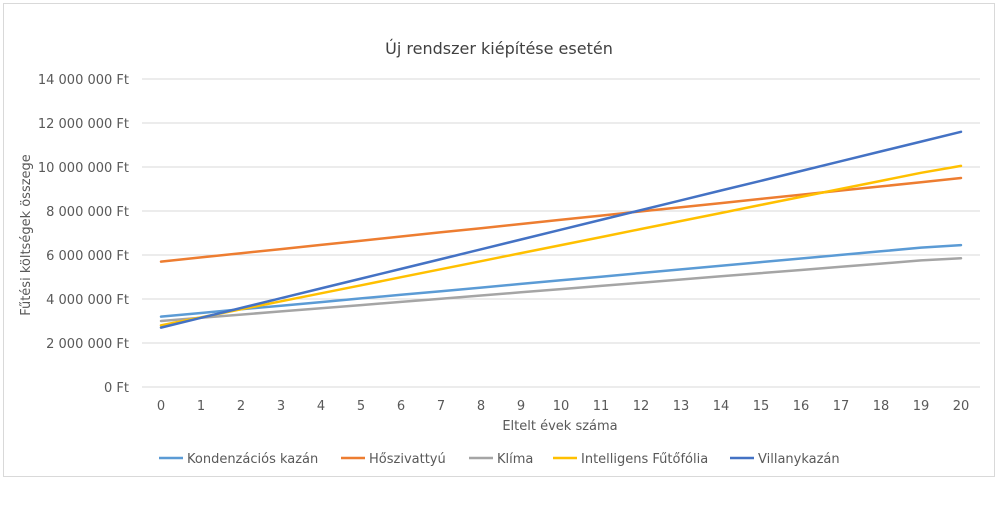 The width and height of the screenshot is (1000, 509). I want to click on legend-label: Klíma, so click(515, 459).